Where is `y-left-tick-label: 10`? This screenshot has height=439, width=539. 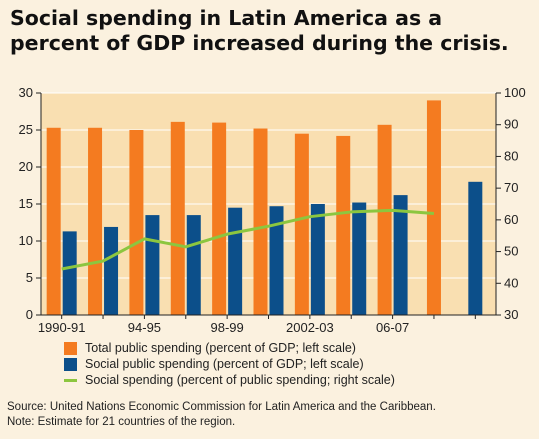 y-left-tick-label: 10 is located at coordinates (26, 240).